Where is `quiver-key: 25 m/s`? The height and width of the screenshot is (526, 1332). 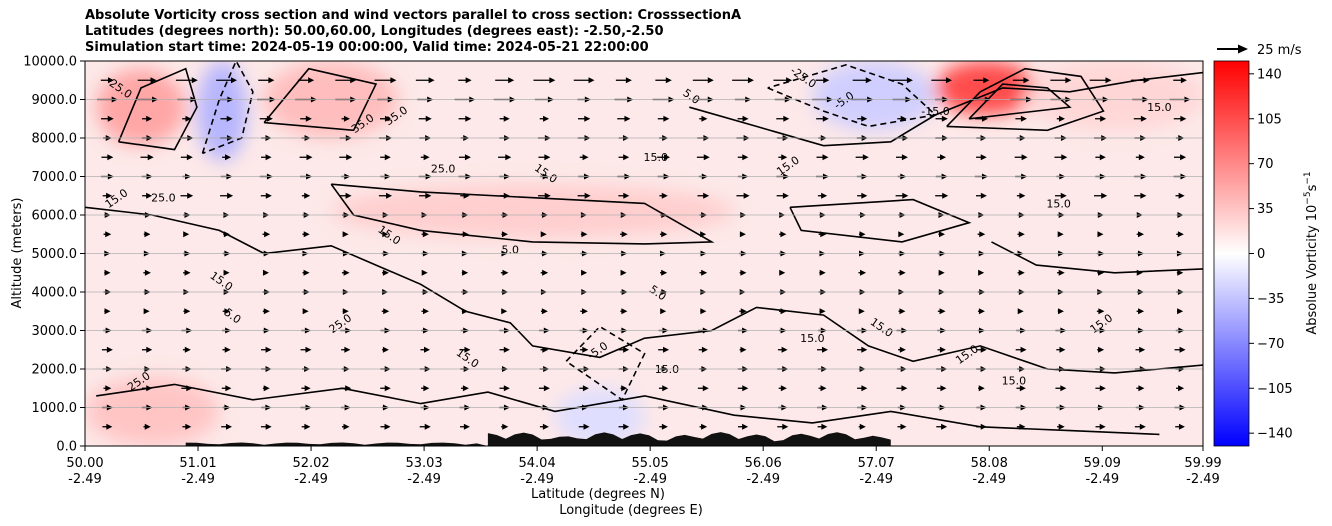
quiver-key: 25 m/s is located at coordinates (1259, 50).